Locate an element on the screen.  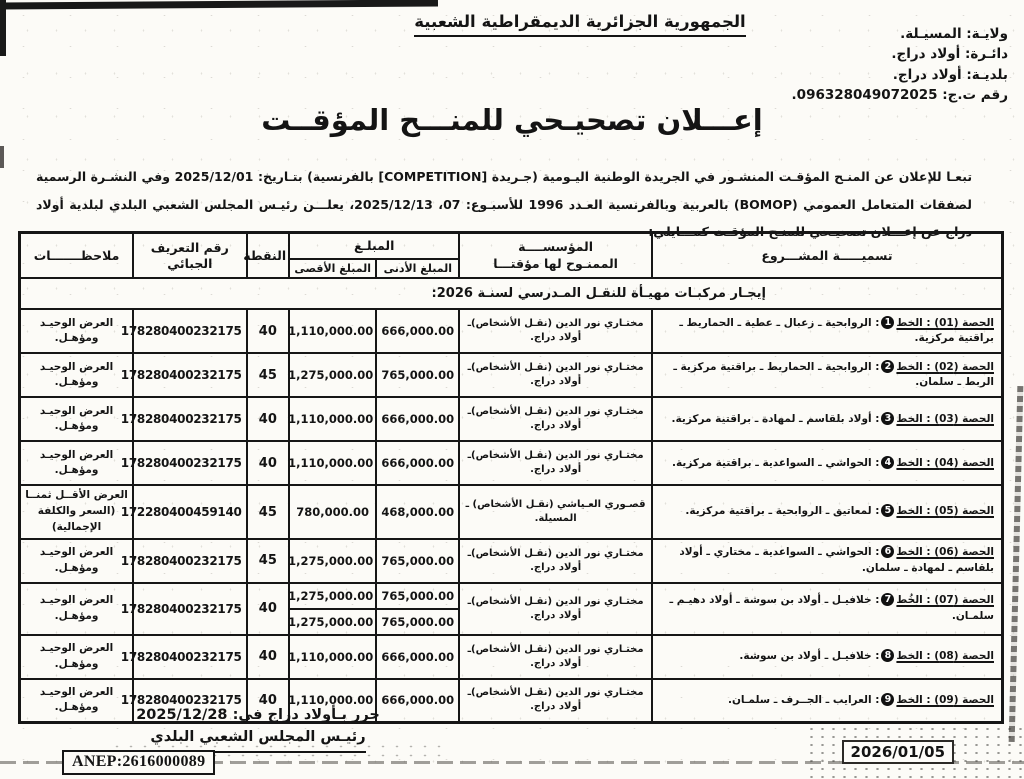
republic-title-wrap: الجمهورية الجزائرية الديمقراطية الشعبية is located at coordinates (580, 24).